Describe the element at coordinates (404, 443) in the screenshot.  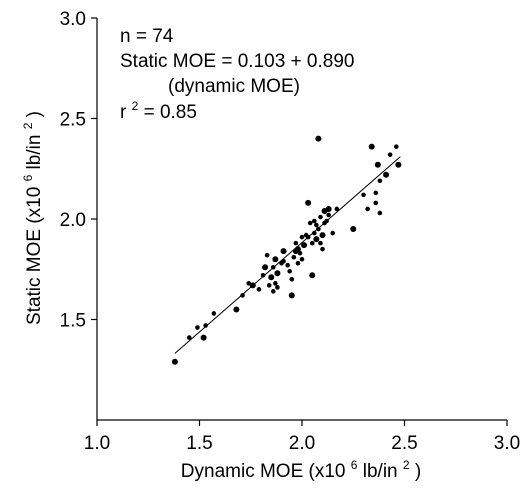
I see `x-tick-label: 2.5` at that location.